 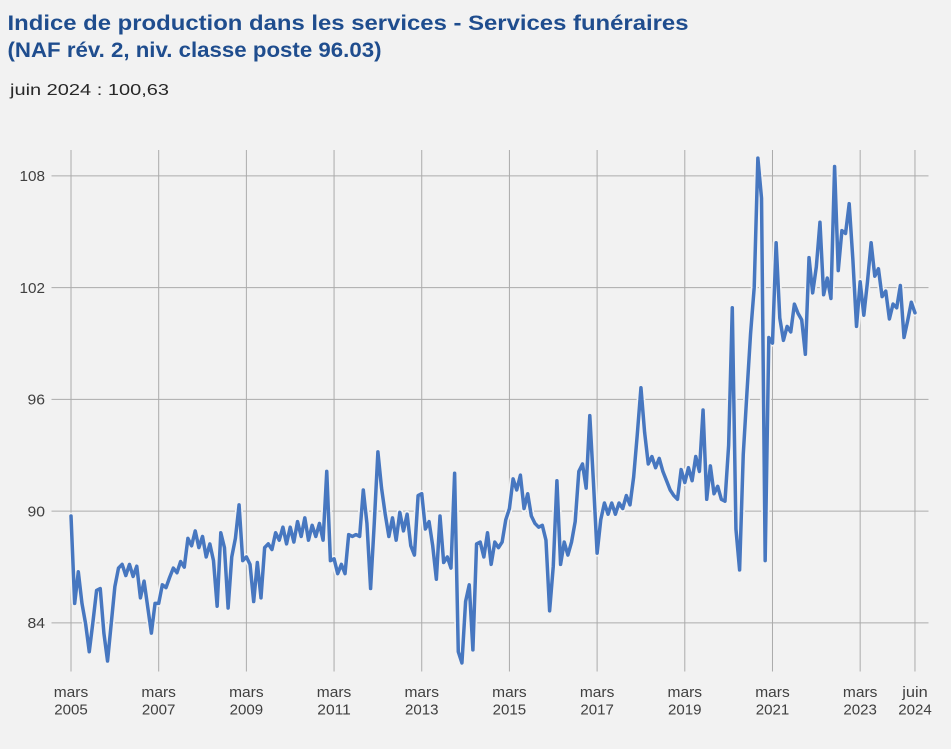 What do you see at coordinates (37, 511) in the screenshot?
I see `svg-text: 90` at bounding box center [37, 511].